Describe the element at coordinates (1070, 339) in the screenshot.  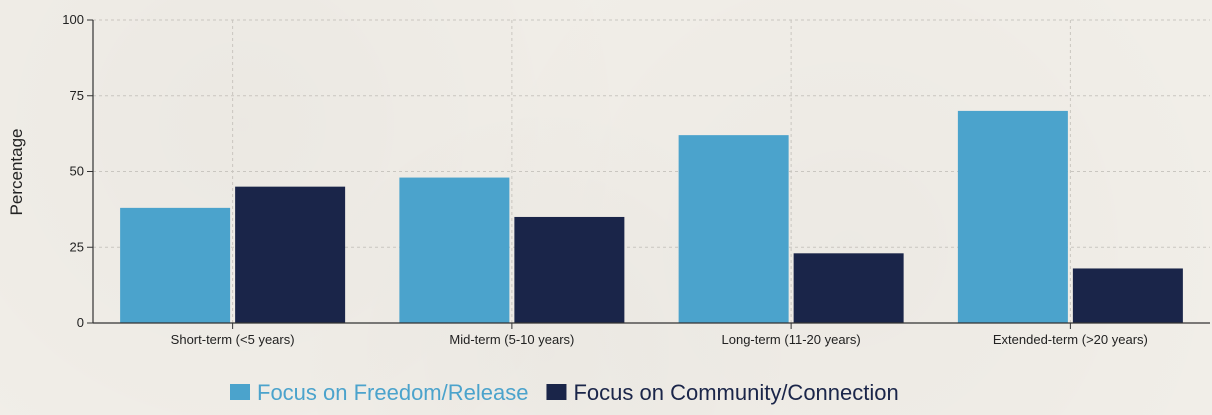
I see `x-tick-label: Extended-term (>20 years)` at that location.